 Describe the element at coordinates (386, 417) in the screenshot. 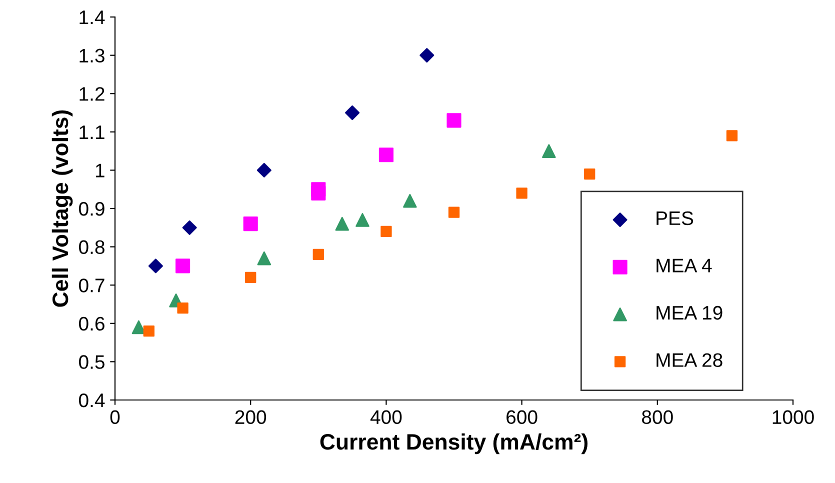

I see `x-tick-label: 400` at that location.